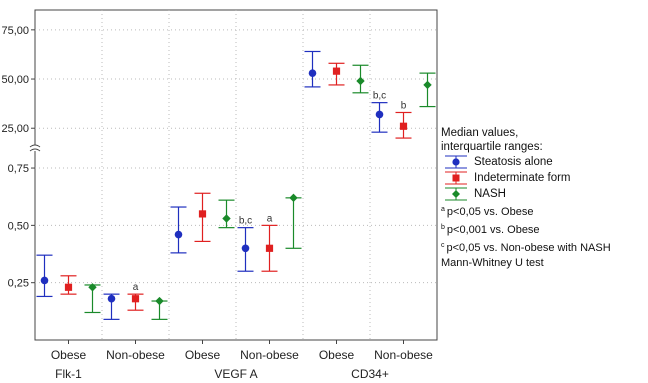  Describe the element at coordinates (235, 374) in the screenshot. I see `x-group-label: VEGF A` at that location.